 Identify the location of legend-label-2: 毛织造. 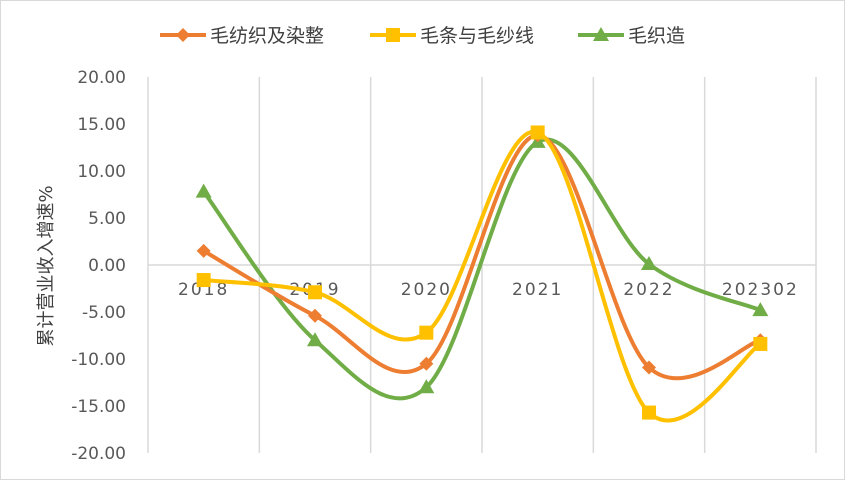
(656, 36).